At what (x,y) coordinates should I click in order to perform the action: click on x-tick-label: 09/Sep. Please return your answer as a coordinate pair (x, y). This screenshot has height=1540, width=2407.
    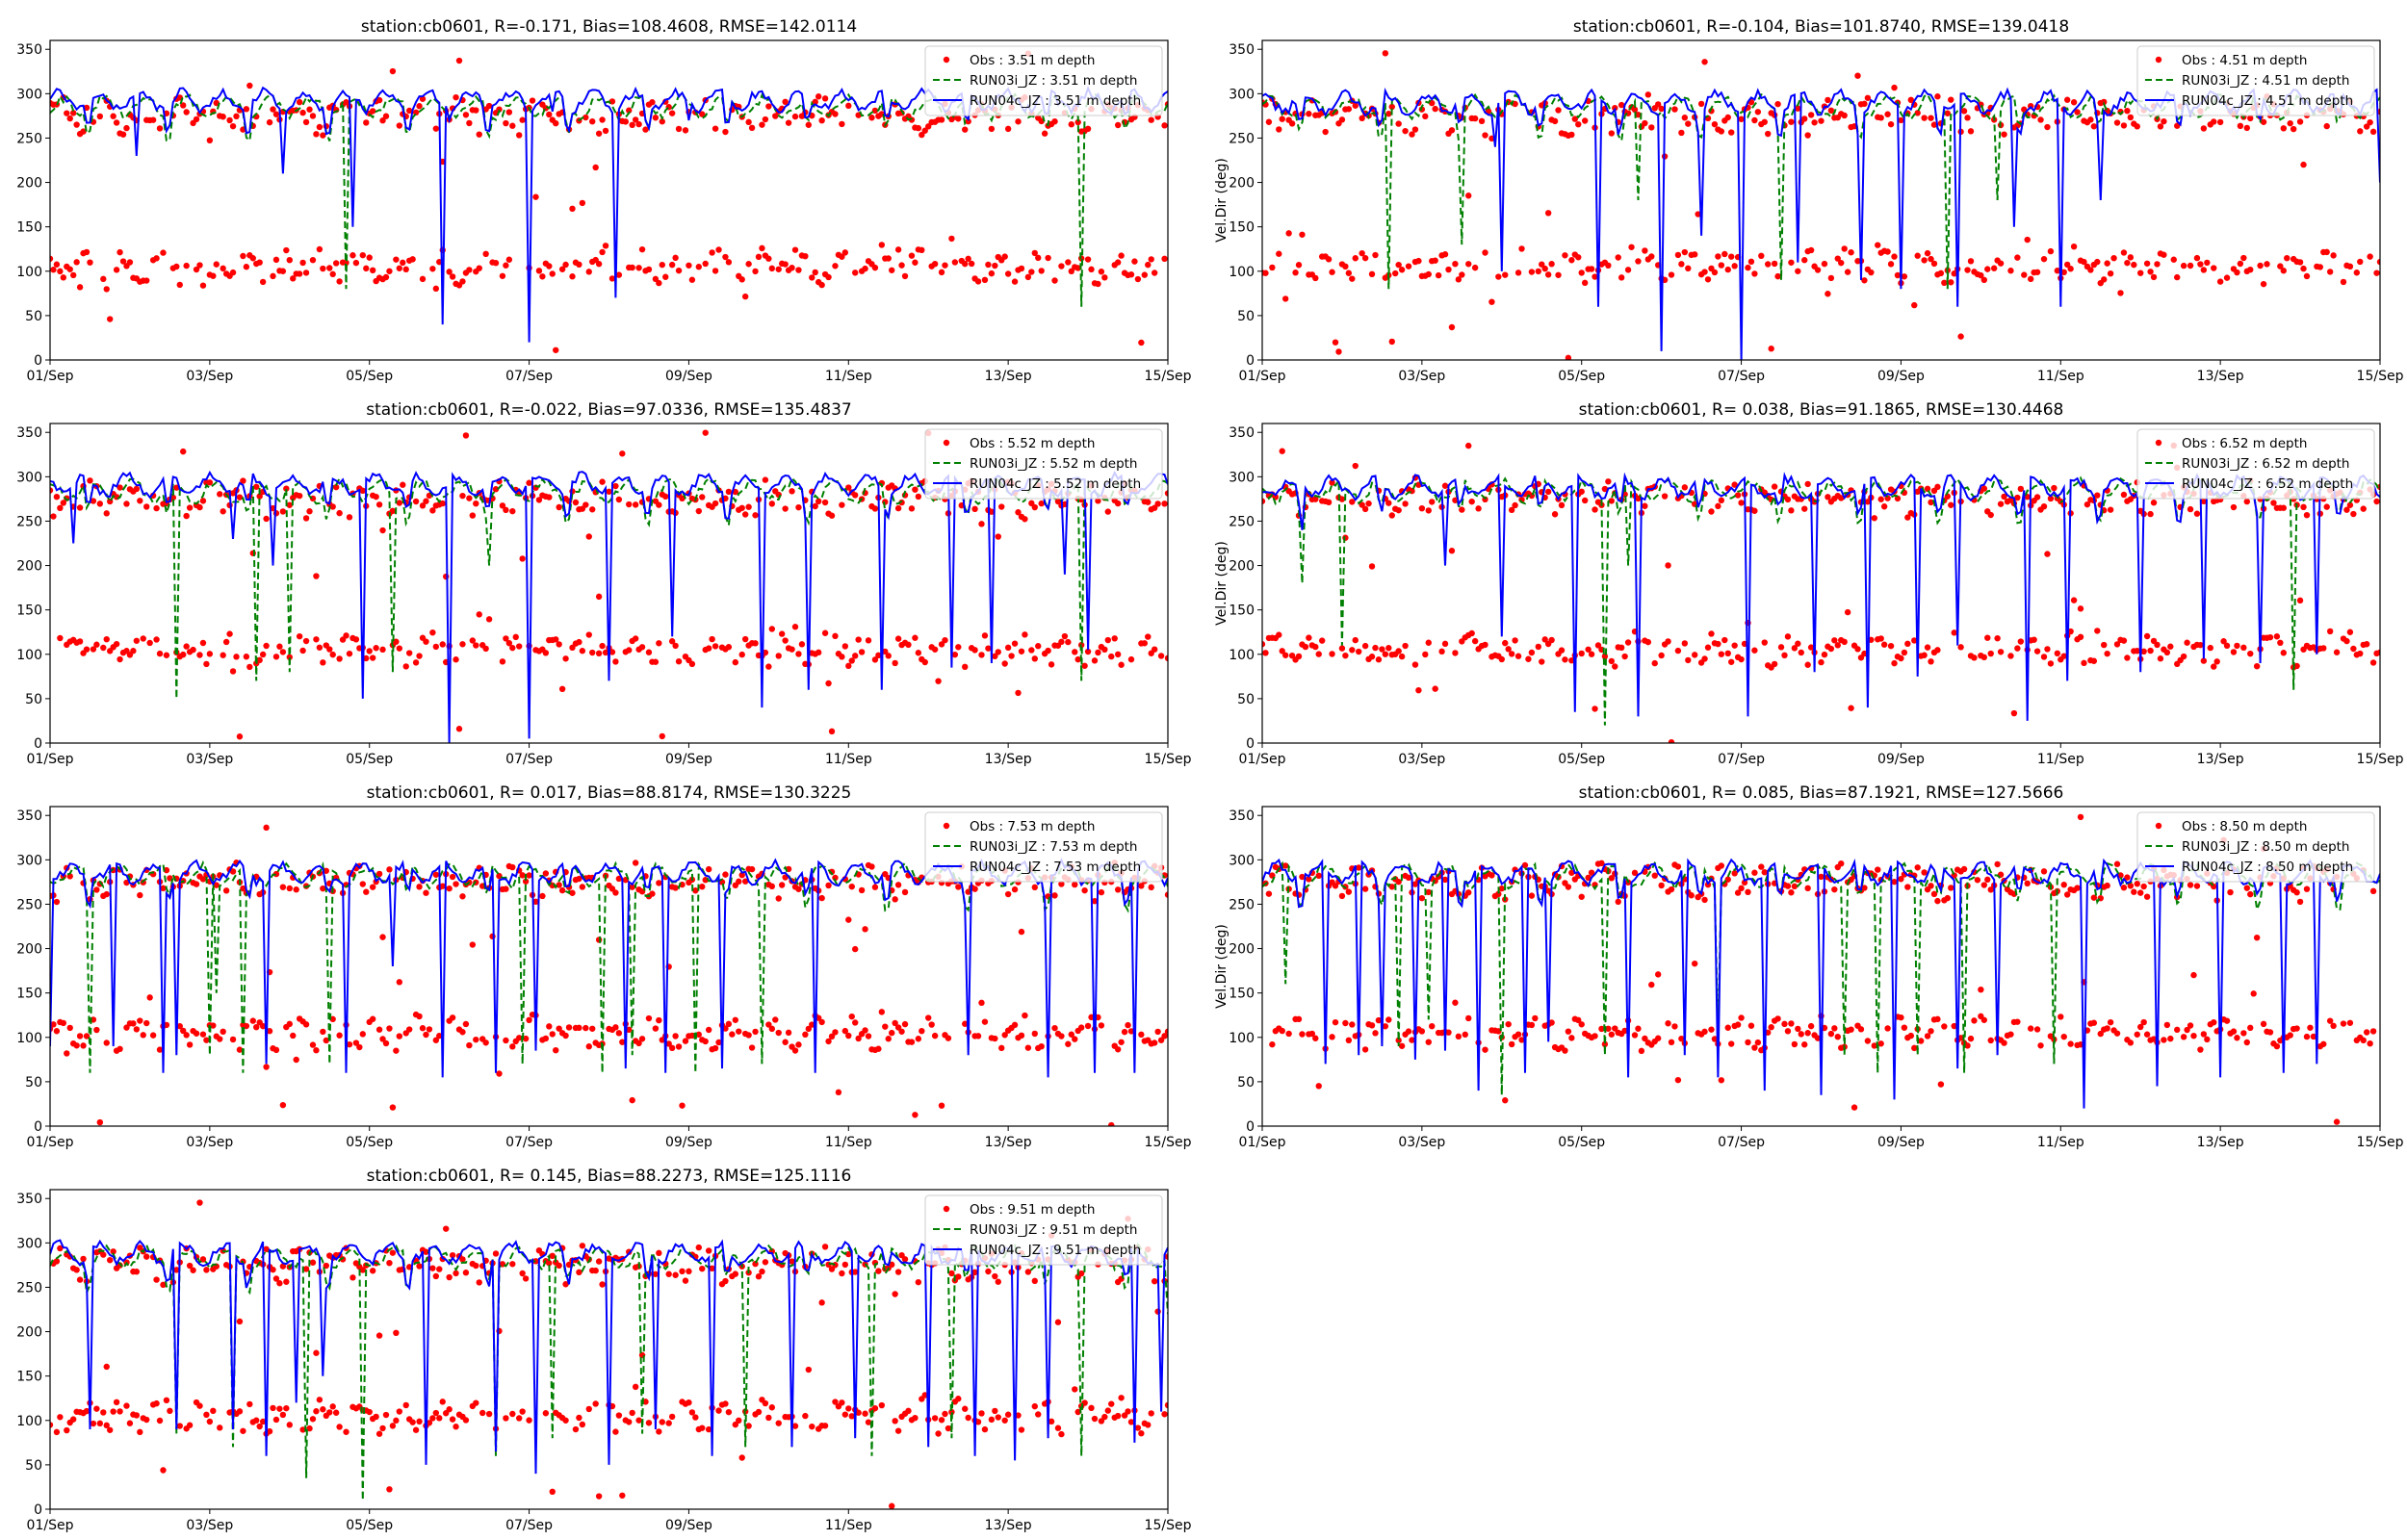
    Looking at the image, I should click on (1901, 1142).